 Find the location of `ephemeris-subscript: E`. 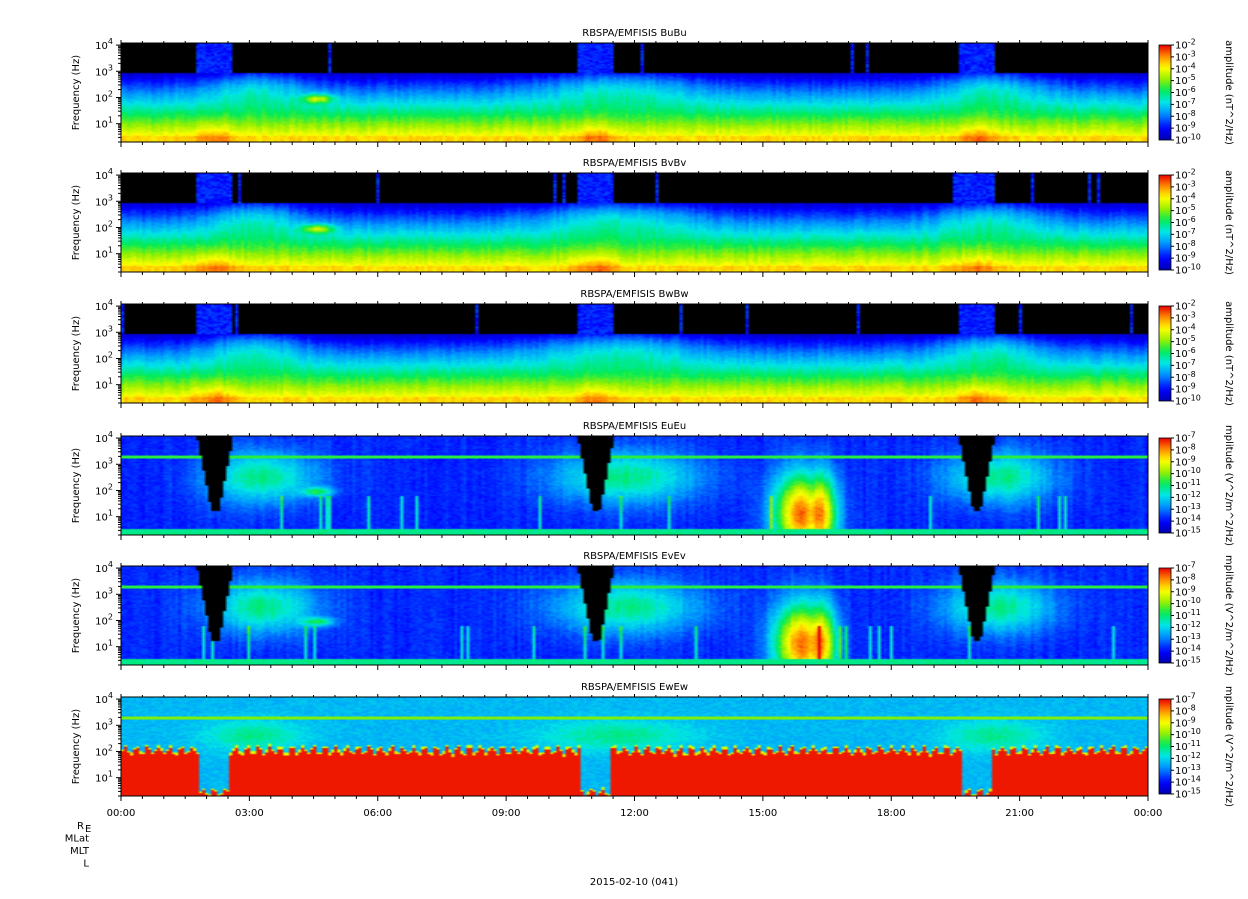

ephemeris-subscript: E is located at coordinates (88, 829).